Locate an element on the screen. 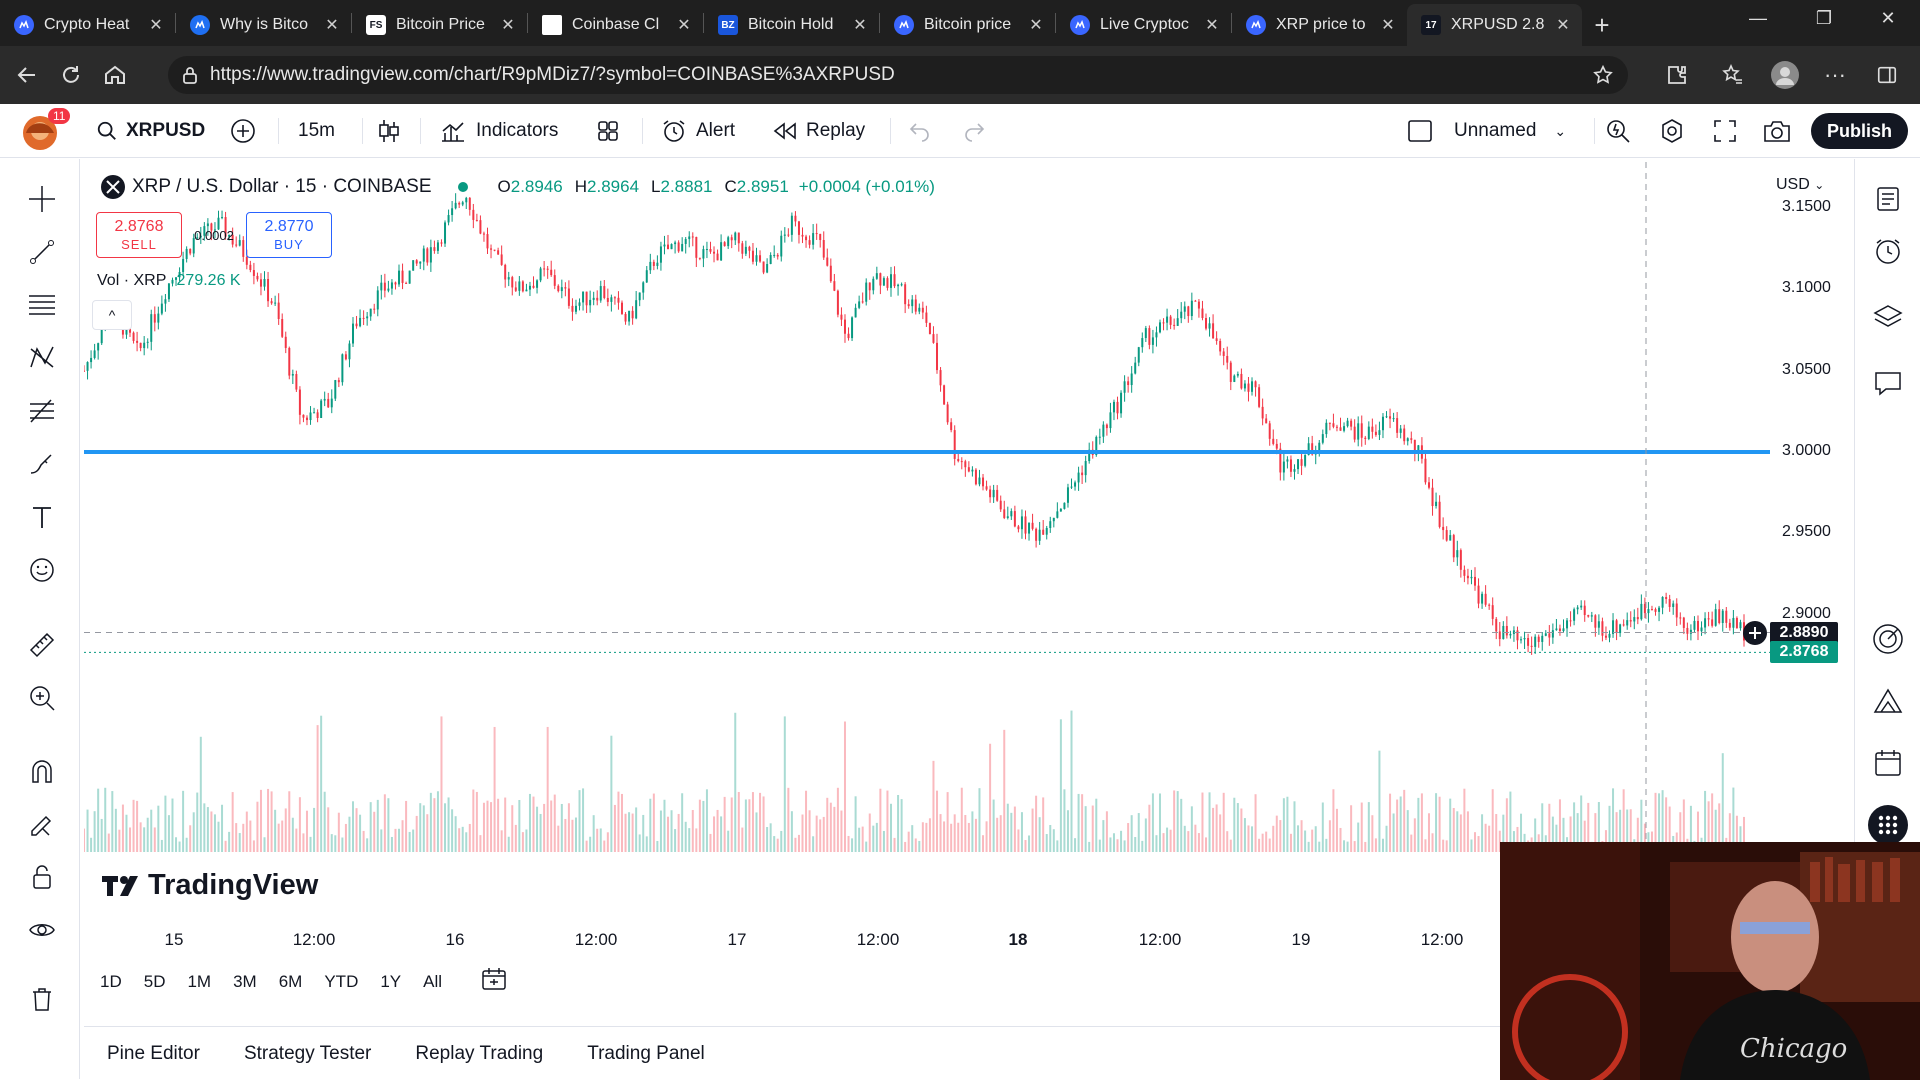 The height and width of the screenshot is (1080, 1920). fullscreen-button is located at coordinates (1725, 131).